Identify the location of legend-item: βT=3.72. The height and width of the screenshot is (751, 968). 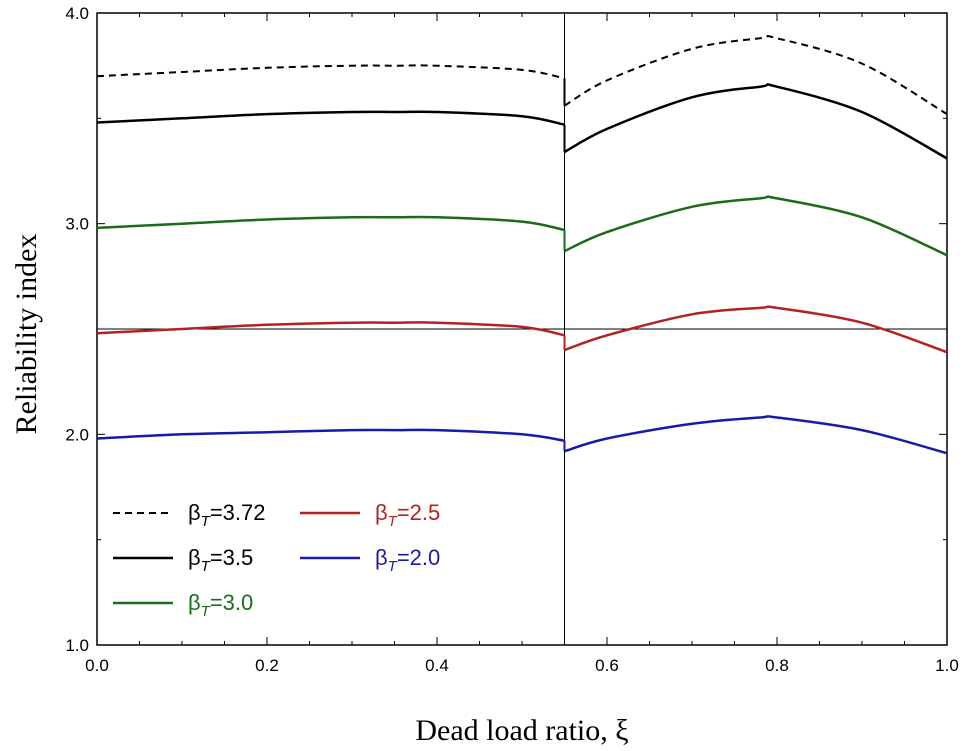
(189, 515).